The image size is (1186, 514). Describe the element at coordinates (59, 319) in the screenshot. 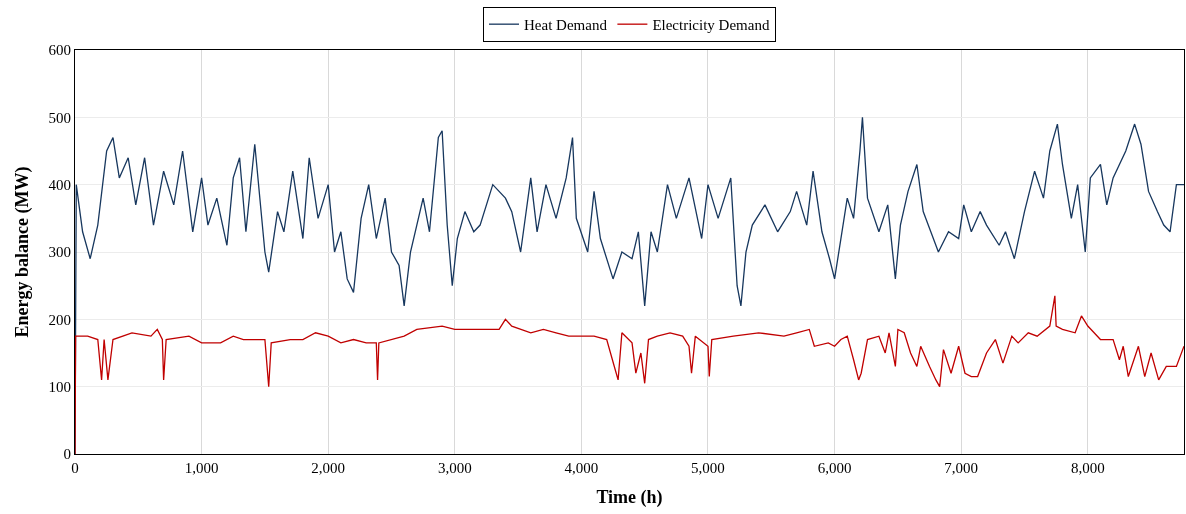

I see `y-tick-label: 200` at that location.